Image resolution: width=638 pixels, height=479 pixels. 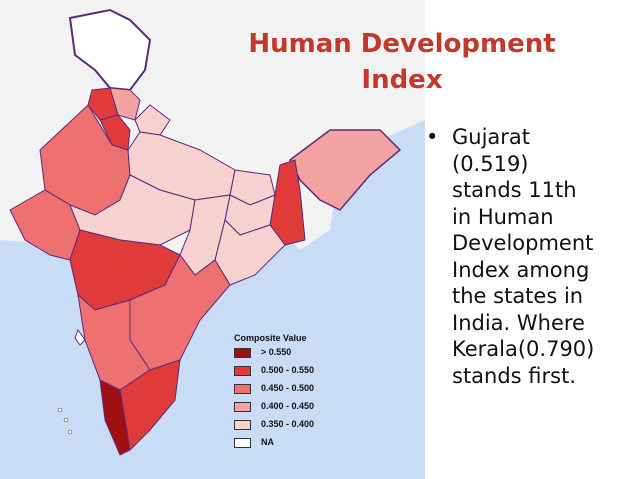 I want to click on legend-label: 0.350 - 0.400, so click(x=288, y=424).